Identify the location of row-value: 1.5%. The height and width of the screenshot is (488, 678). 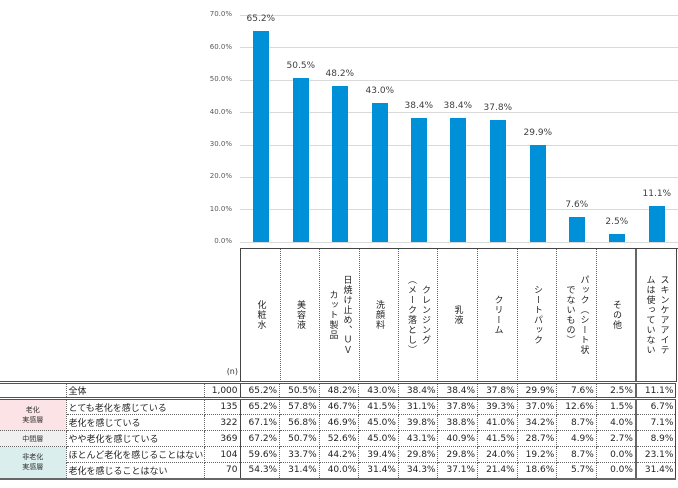
(616, 406).